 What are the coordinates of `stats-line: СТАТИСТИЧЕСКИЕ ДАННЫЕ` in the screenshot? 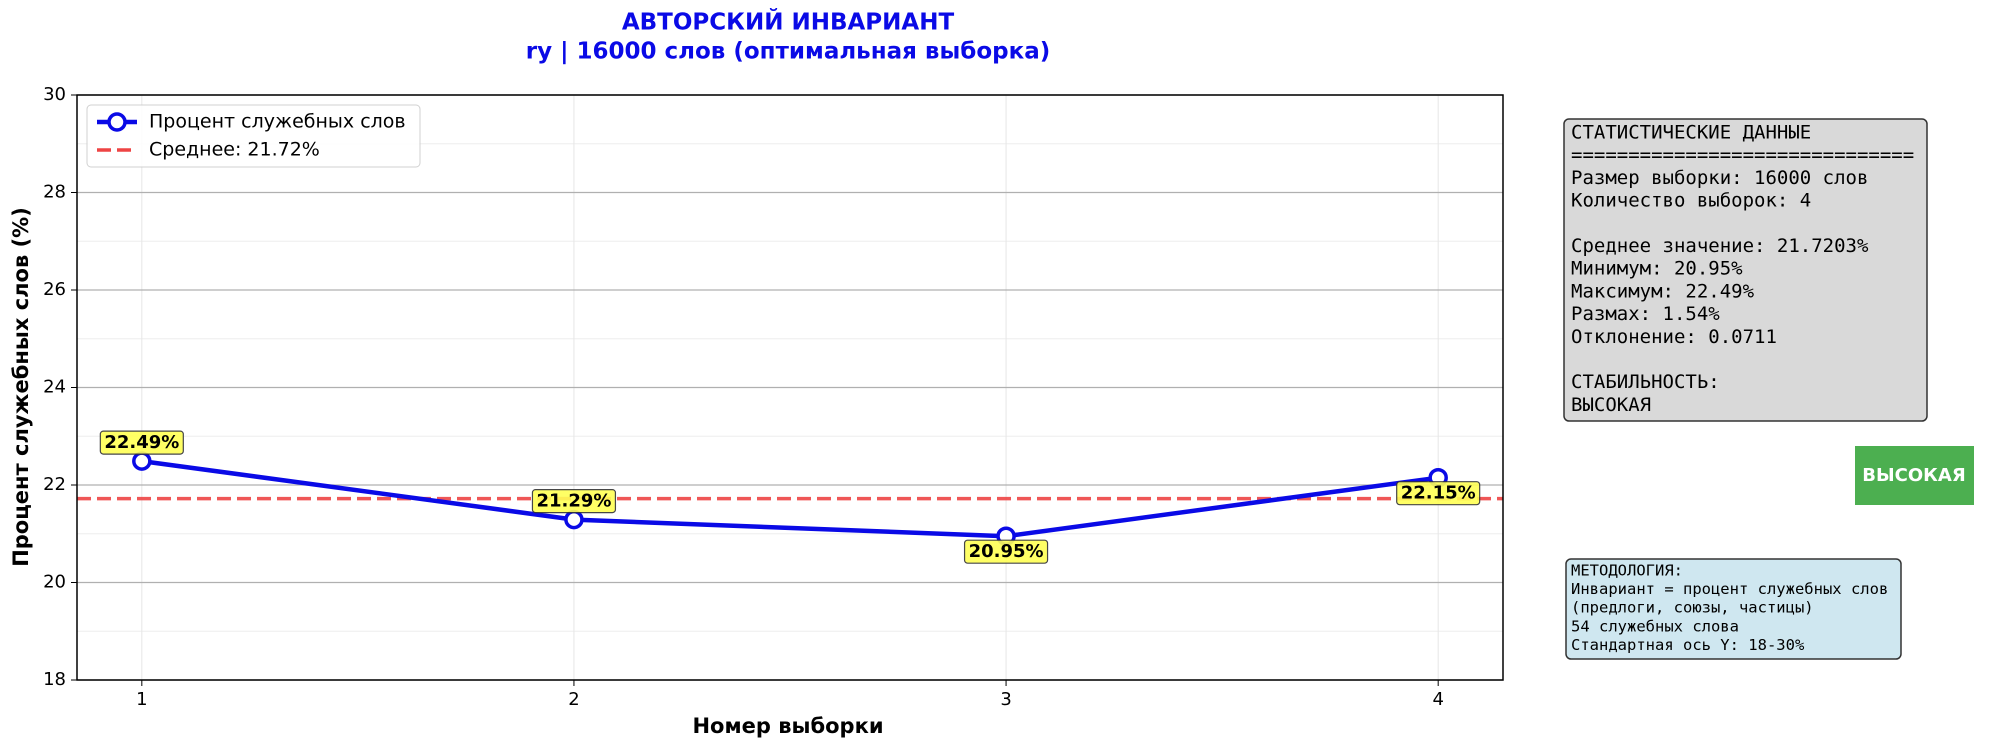 It's located at (1691, 133).